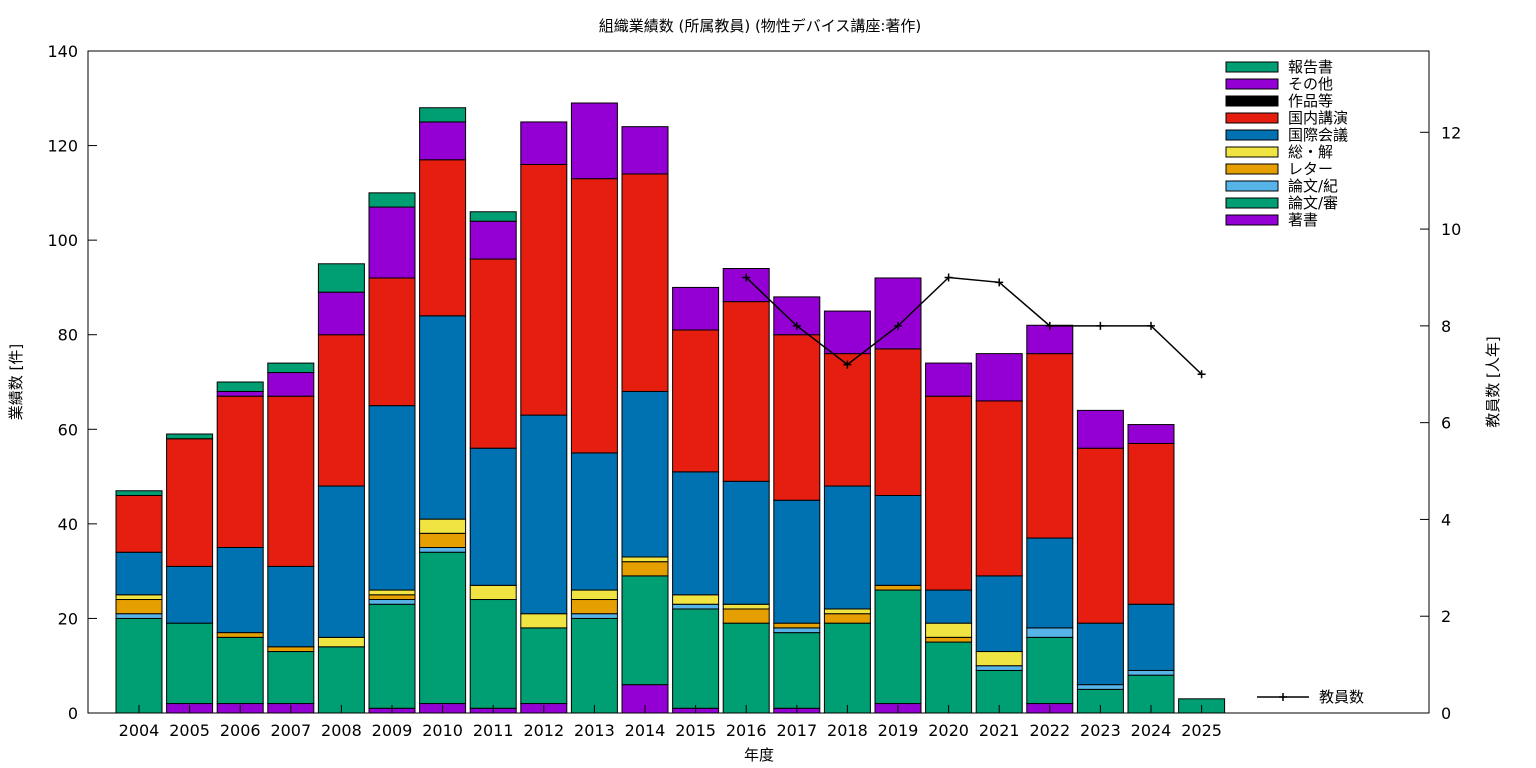  Describe the element at coordinates (1151, 730) in the screenshot. I see `x-tick-label: 2024` at that location.